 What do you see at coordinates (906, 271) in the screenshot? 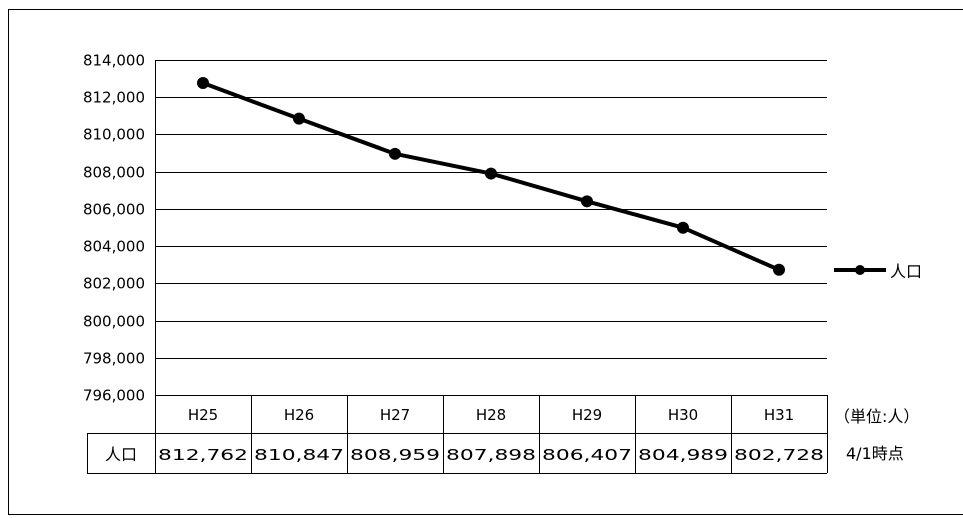
I see `legend-label: 人口` at bounding box center [906, 271].